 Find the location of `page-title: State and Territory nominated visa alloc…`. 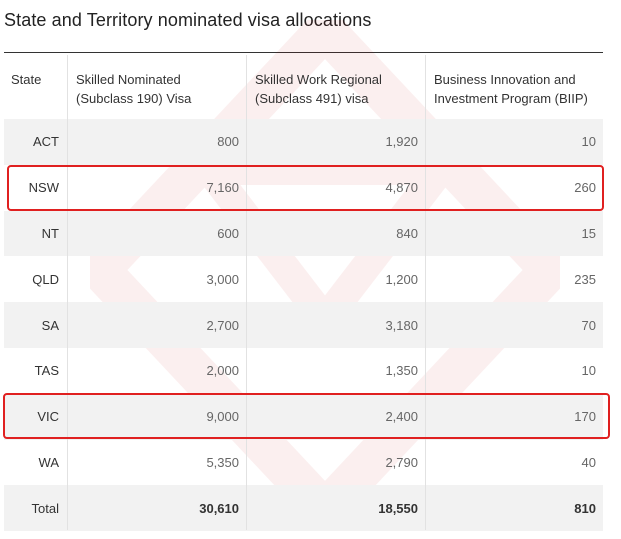

page-title: State and Territory nominated visa alloc… is located at coordinates (188, 20).